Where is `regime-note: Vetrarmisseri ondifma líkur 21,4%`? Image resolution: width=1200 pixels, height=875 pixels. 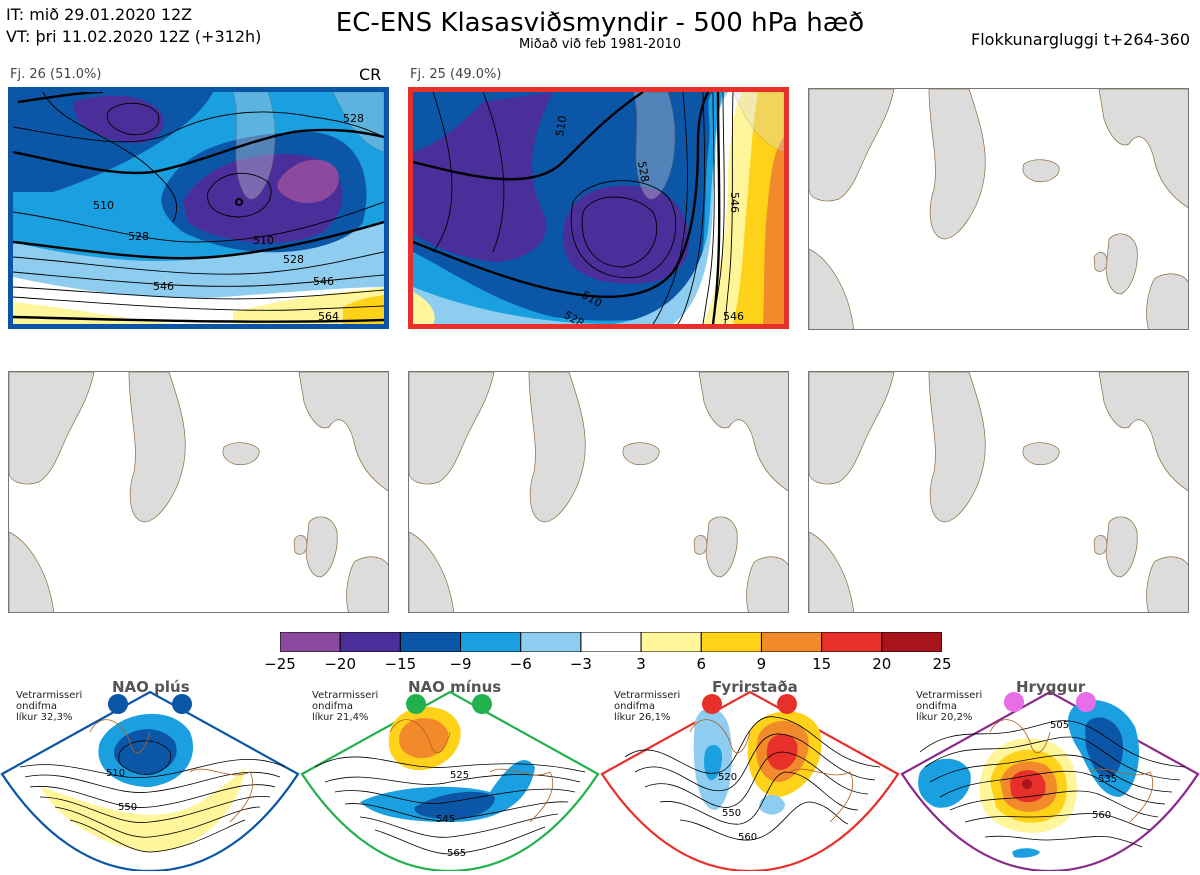
regime-note: Vetrarmisseri ondifma líkur 21,4% is located at coordinates (345, 706).